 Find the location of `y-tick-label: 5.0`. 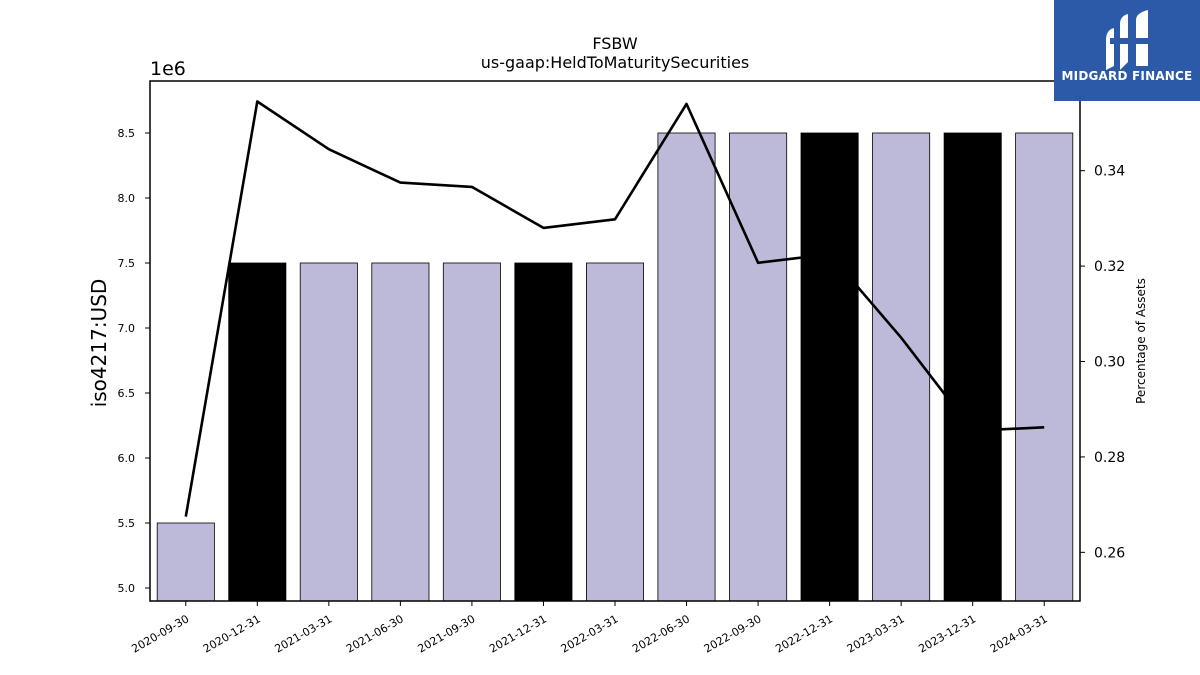

y-tick-label: 5.0 is located at coordinates (127, 588).